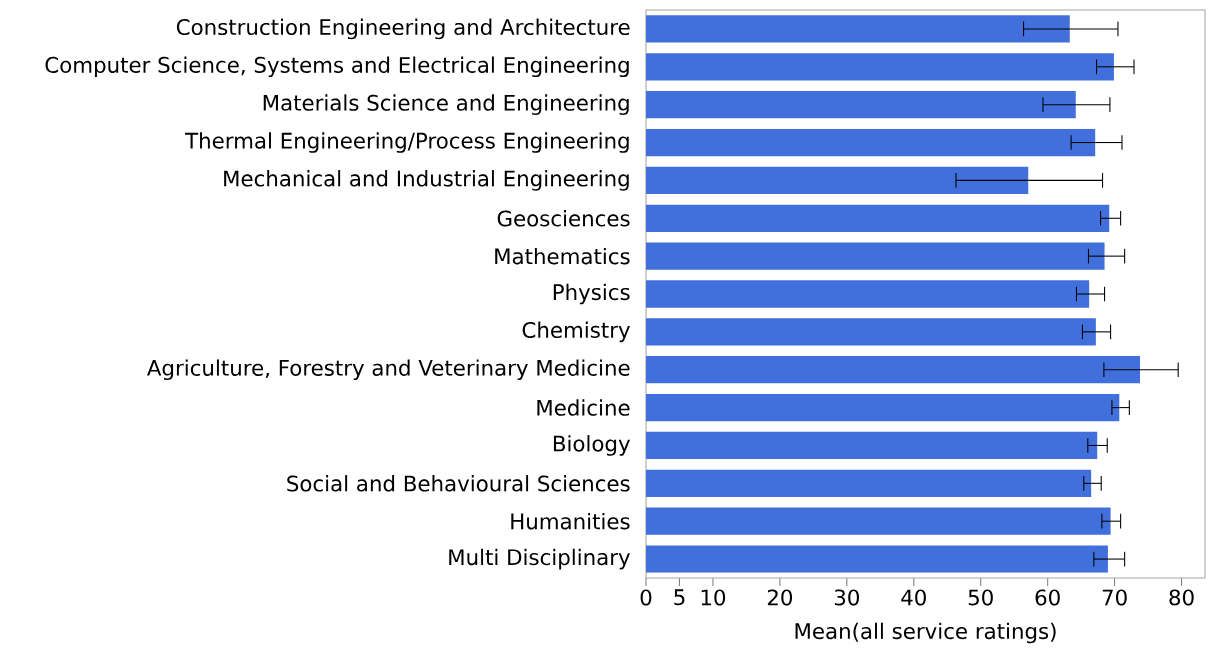 This screenshot has height=654, width=1208. I want to click on x-axis-title: Mean(all service ratings), so click(925, 633).